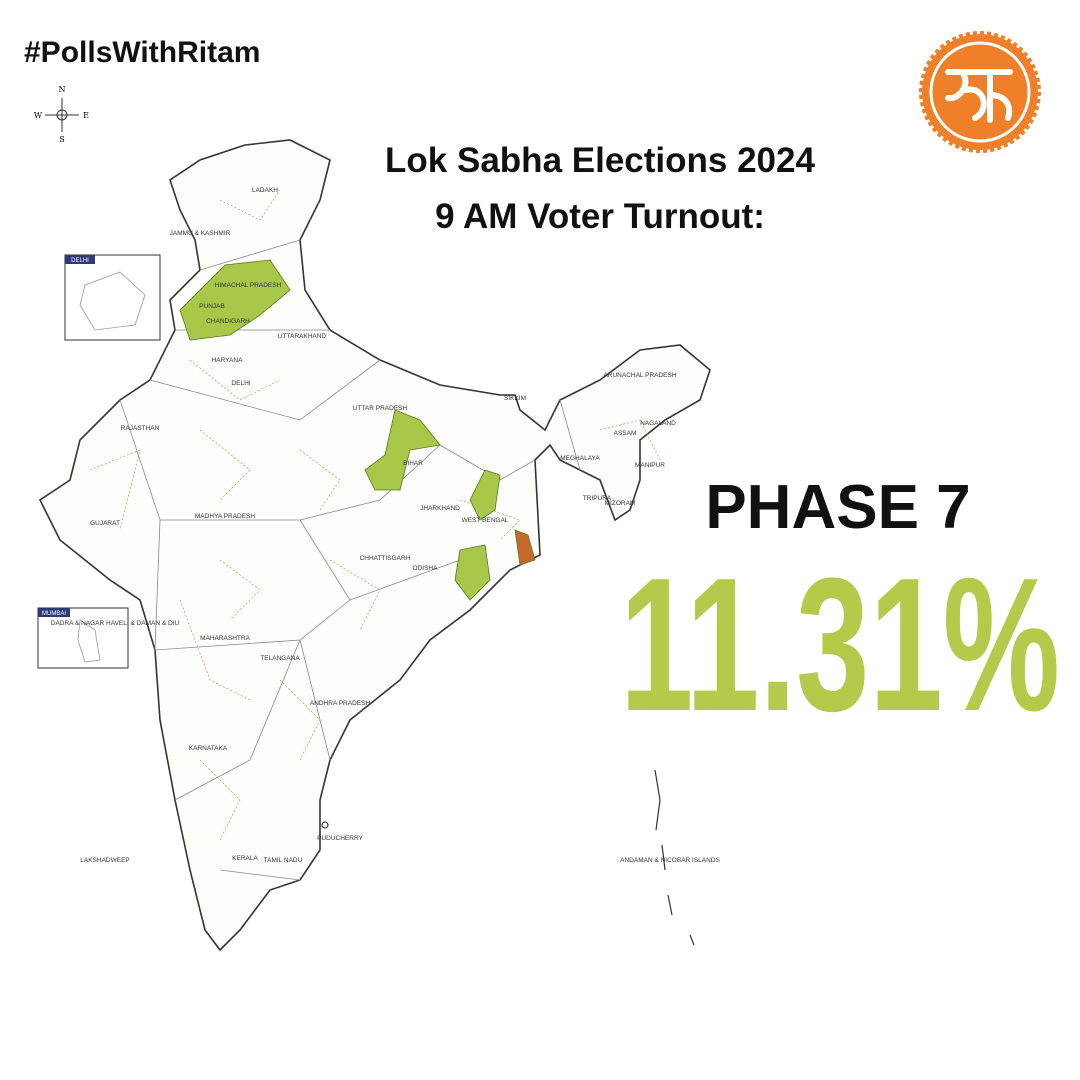  I want to click on region-label: TAMIL NADU, so click(283, 860).